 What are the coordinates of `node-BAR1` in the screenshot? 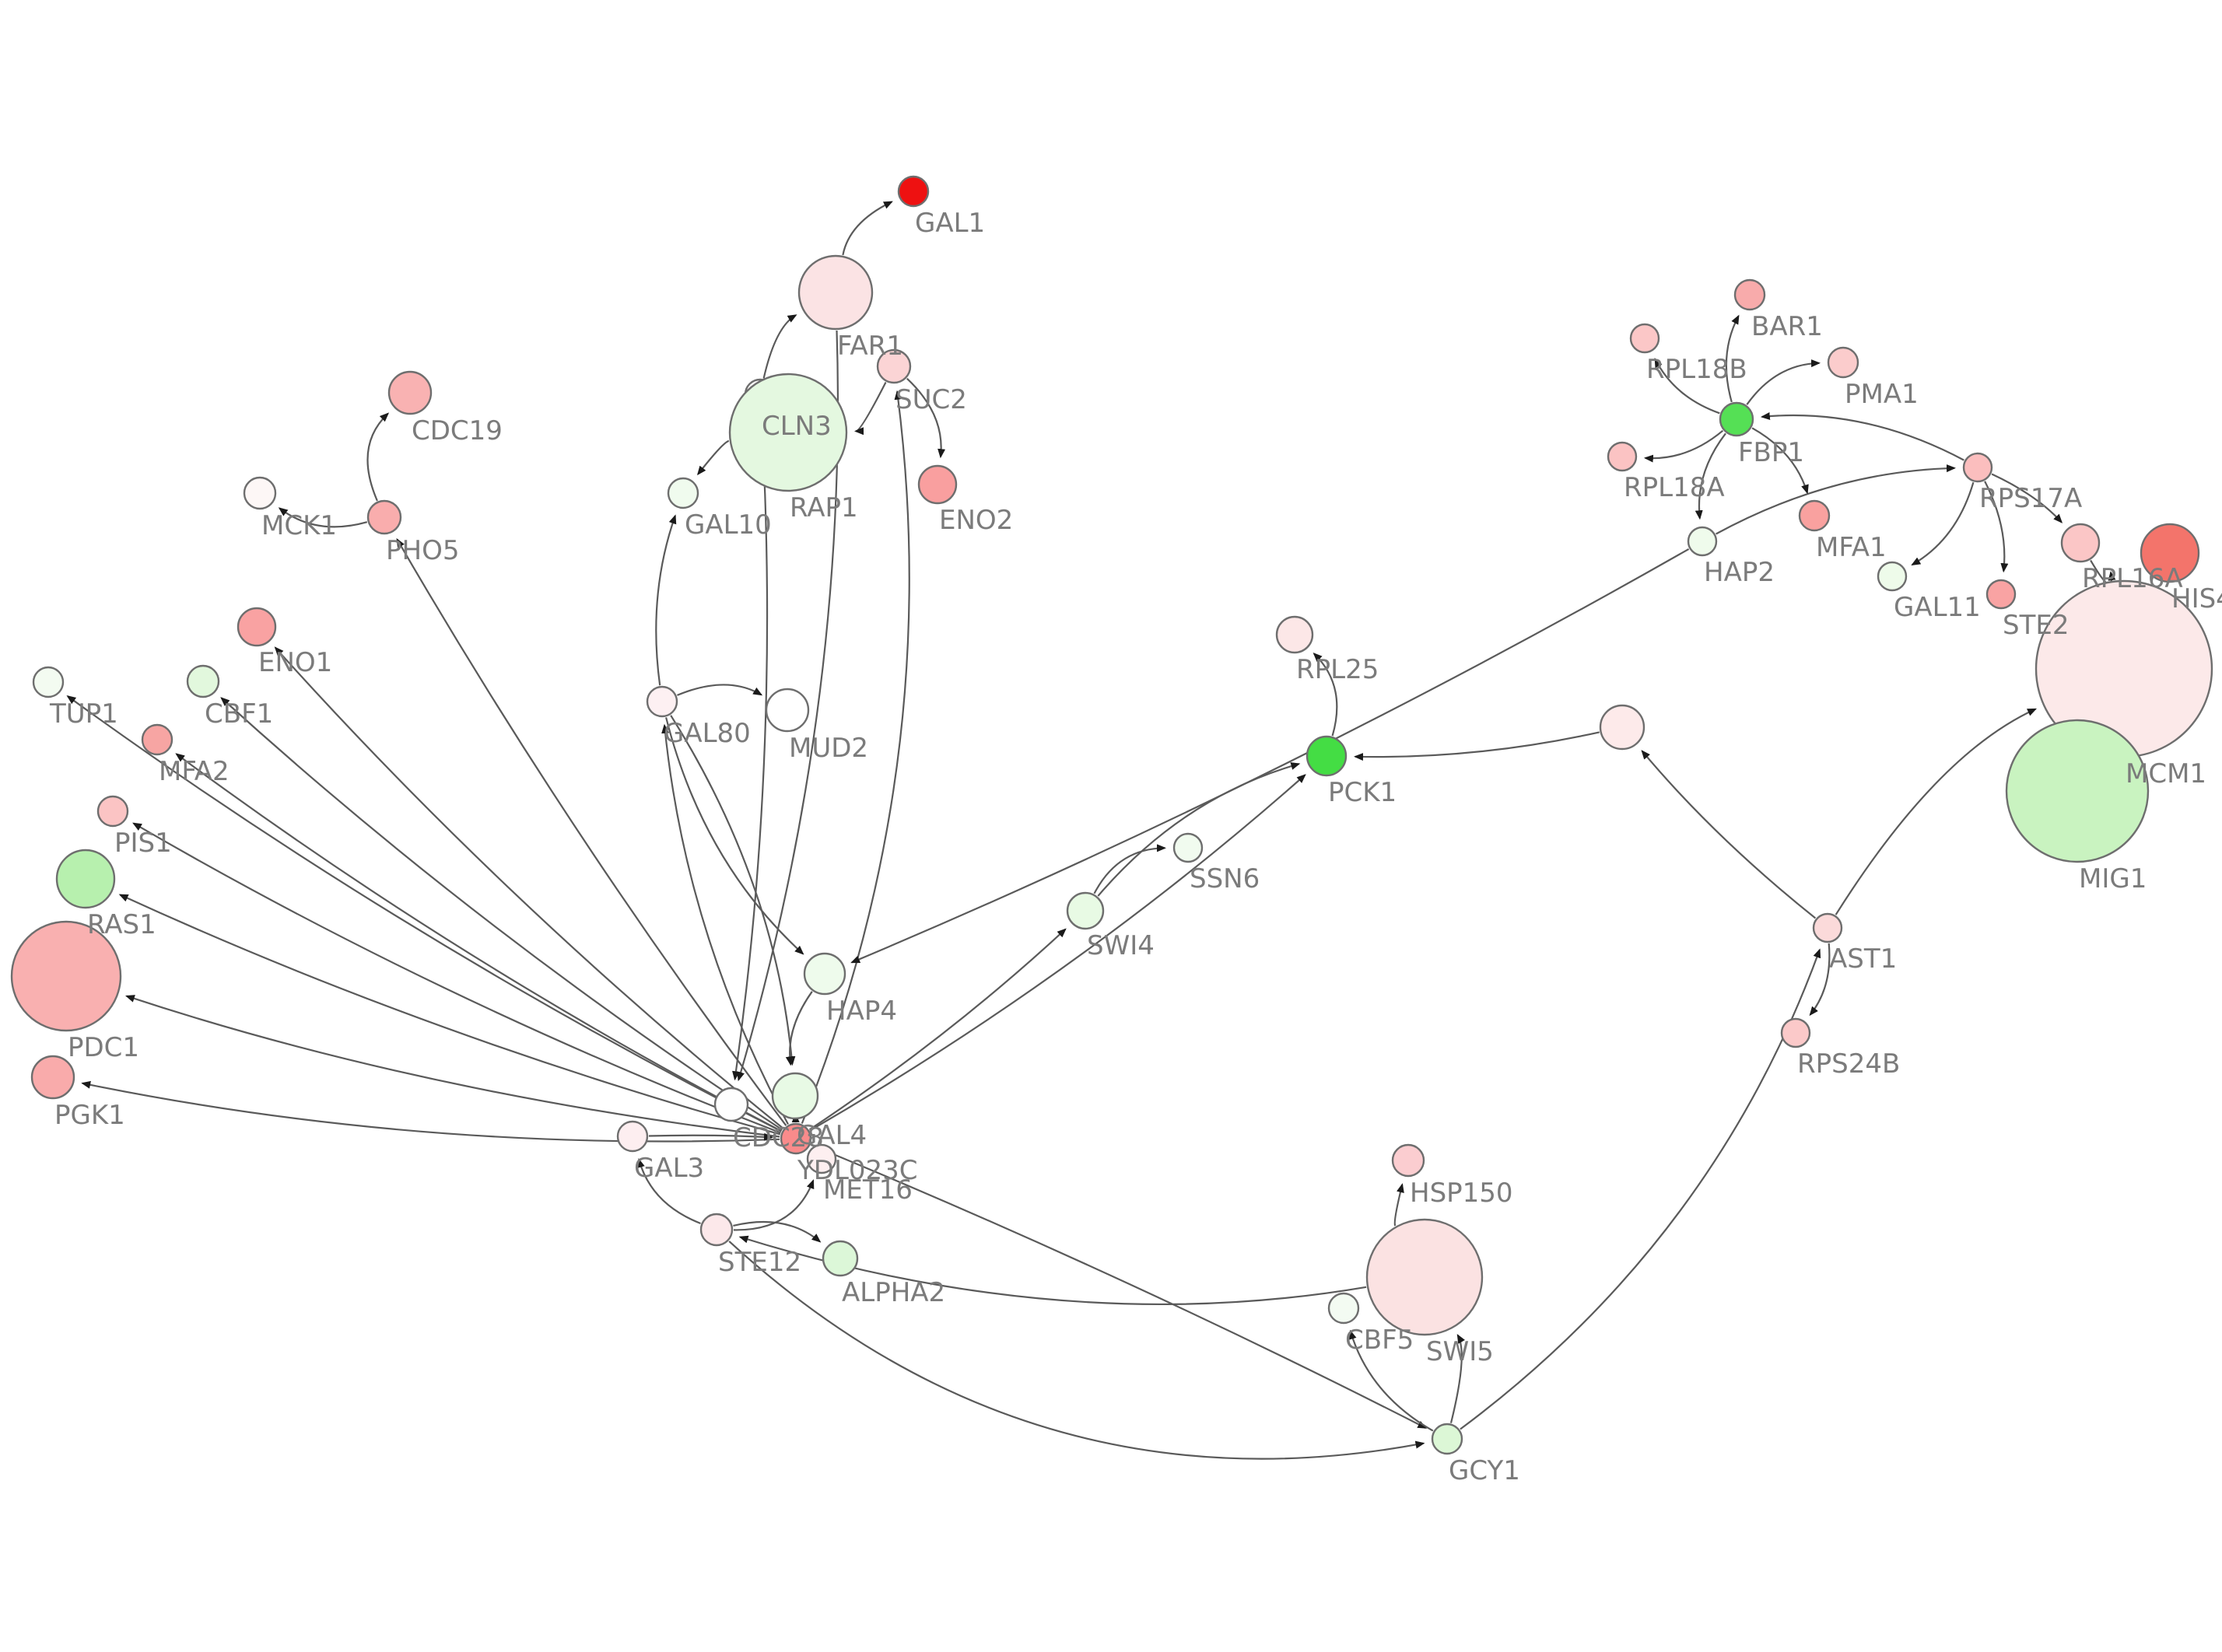 It's located at (1749, 294).